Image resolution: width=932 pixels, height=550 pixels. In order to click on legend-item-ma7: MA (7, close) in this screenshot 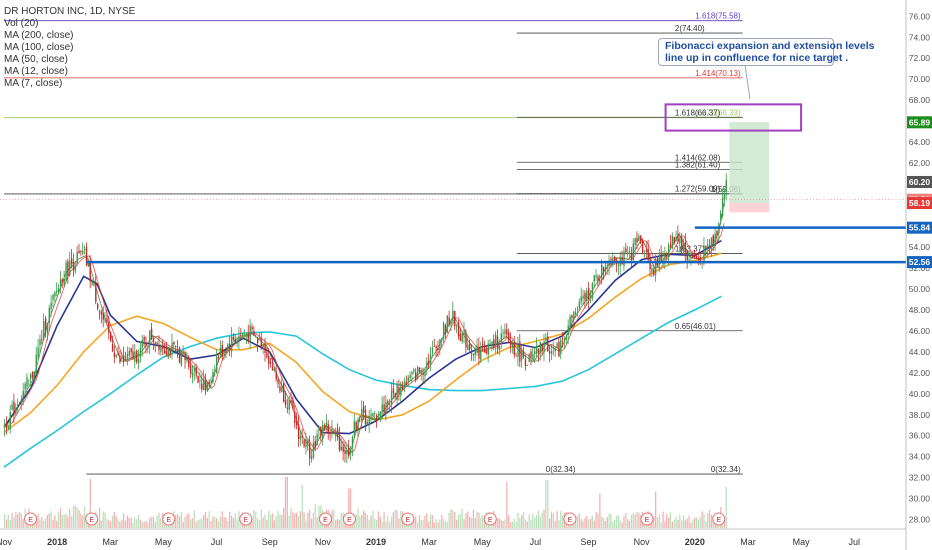, I will do `click(33, 83)`.